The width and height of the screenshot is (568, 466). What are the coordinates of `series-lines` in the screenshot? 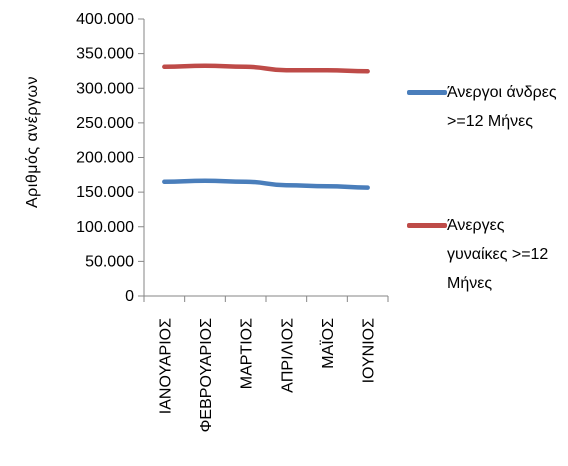 It's located at (266, 126).